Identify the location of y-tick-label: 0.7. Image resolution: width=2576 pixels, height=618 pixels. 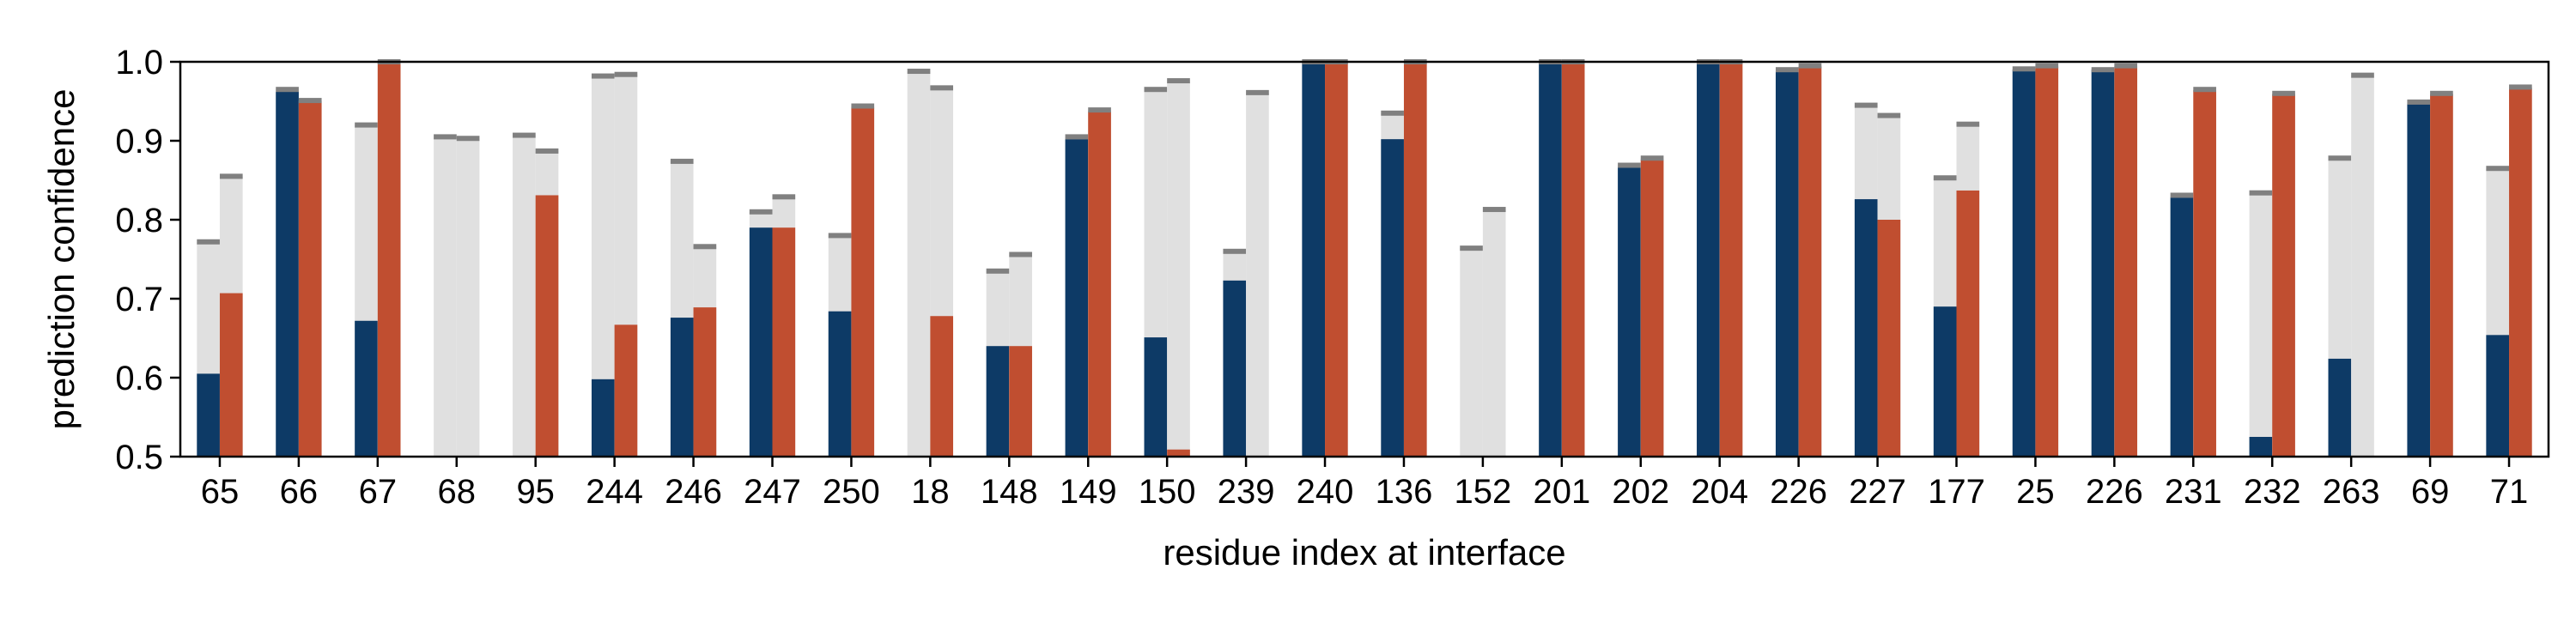
(139, 299).